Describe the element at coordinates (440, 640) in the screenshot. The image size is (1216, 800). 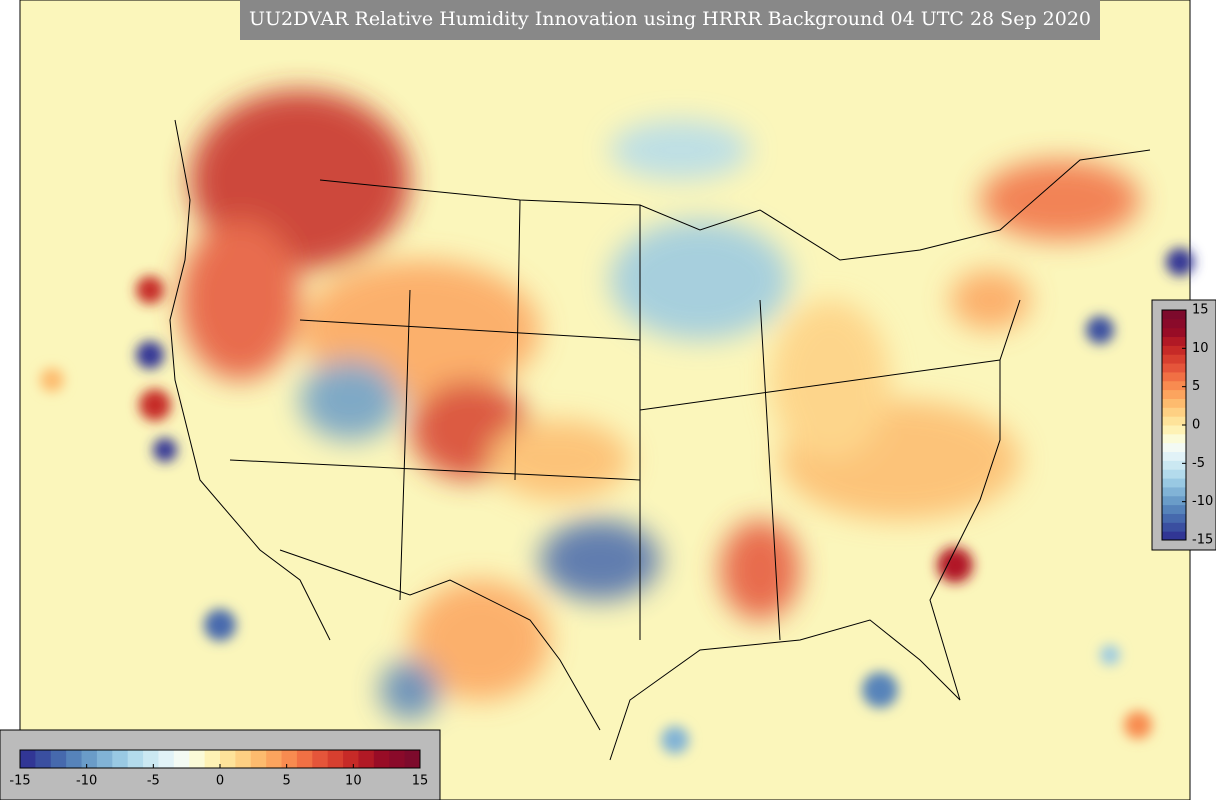
I see `southern-border` at that location.